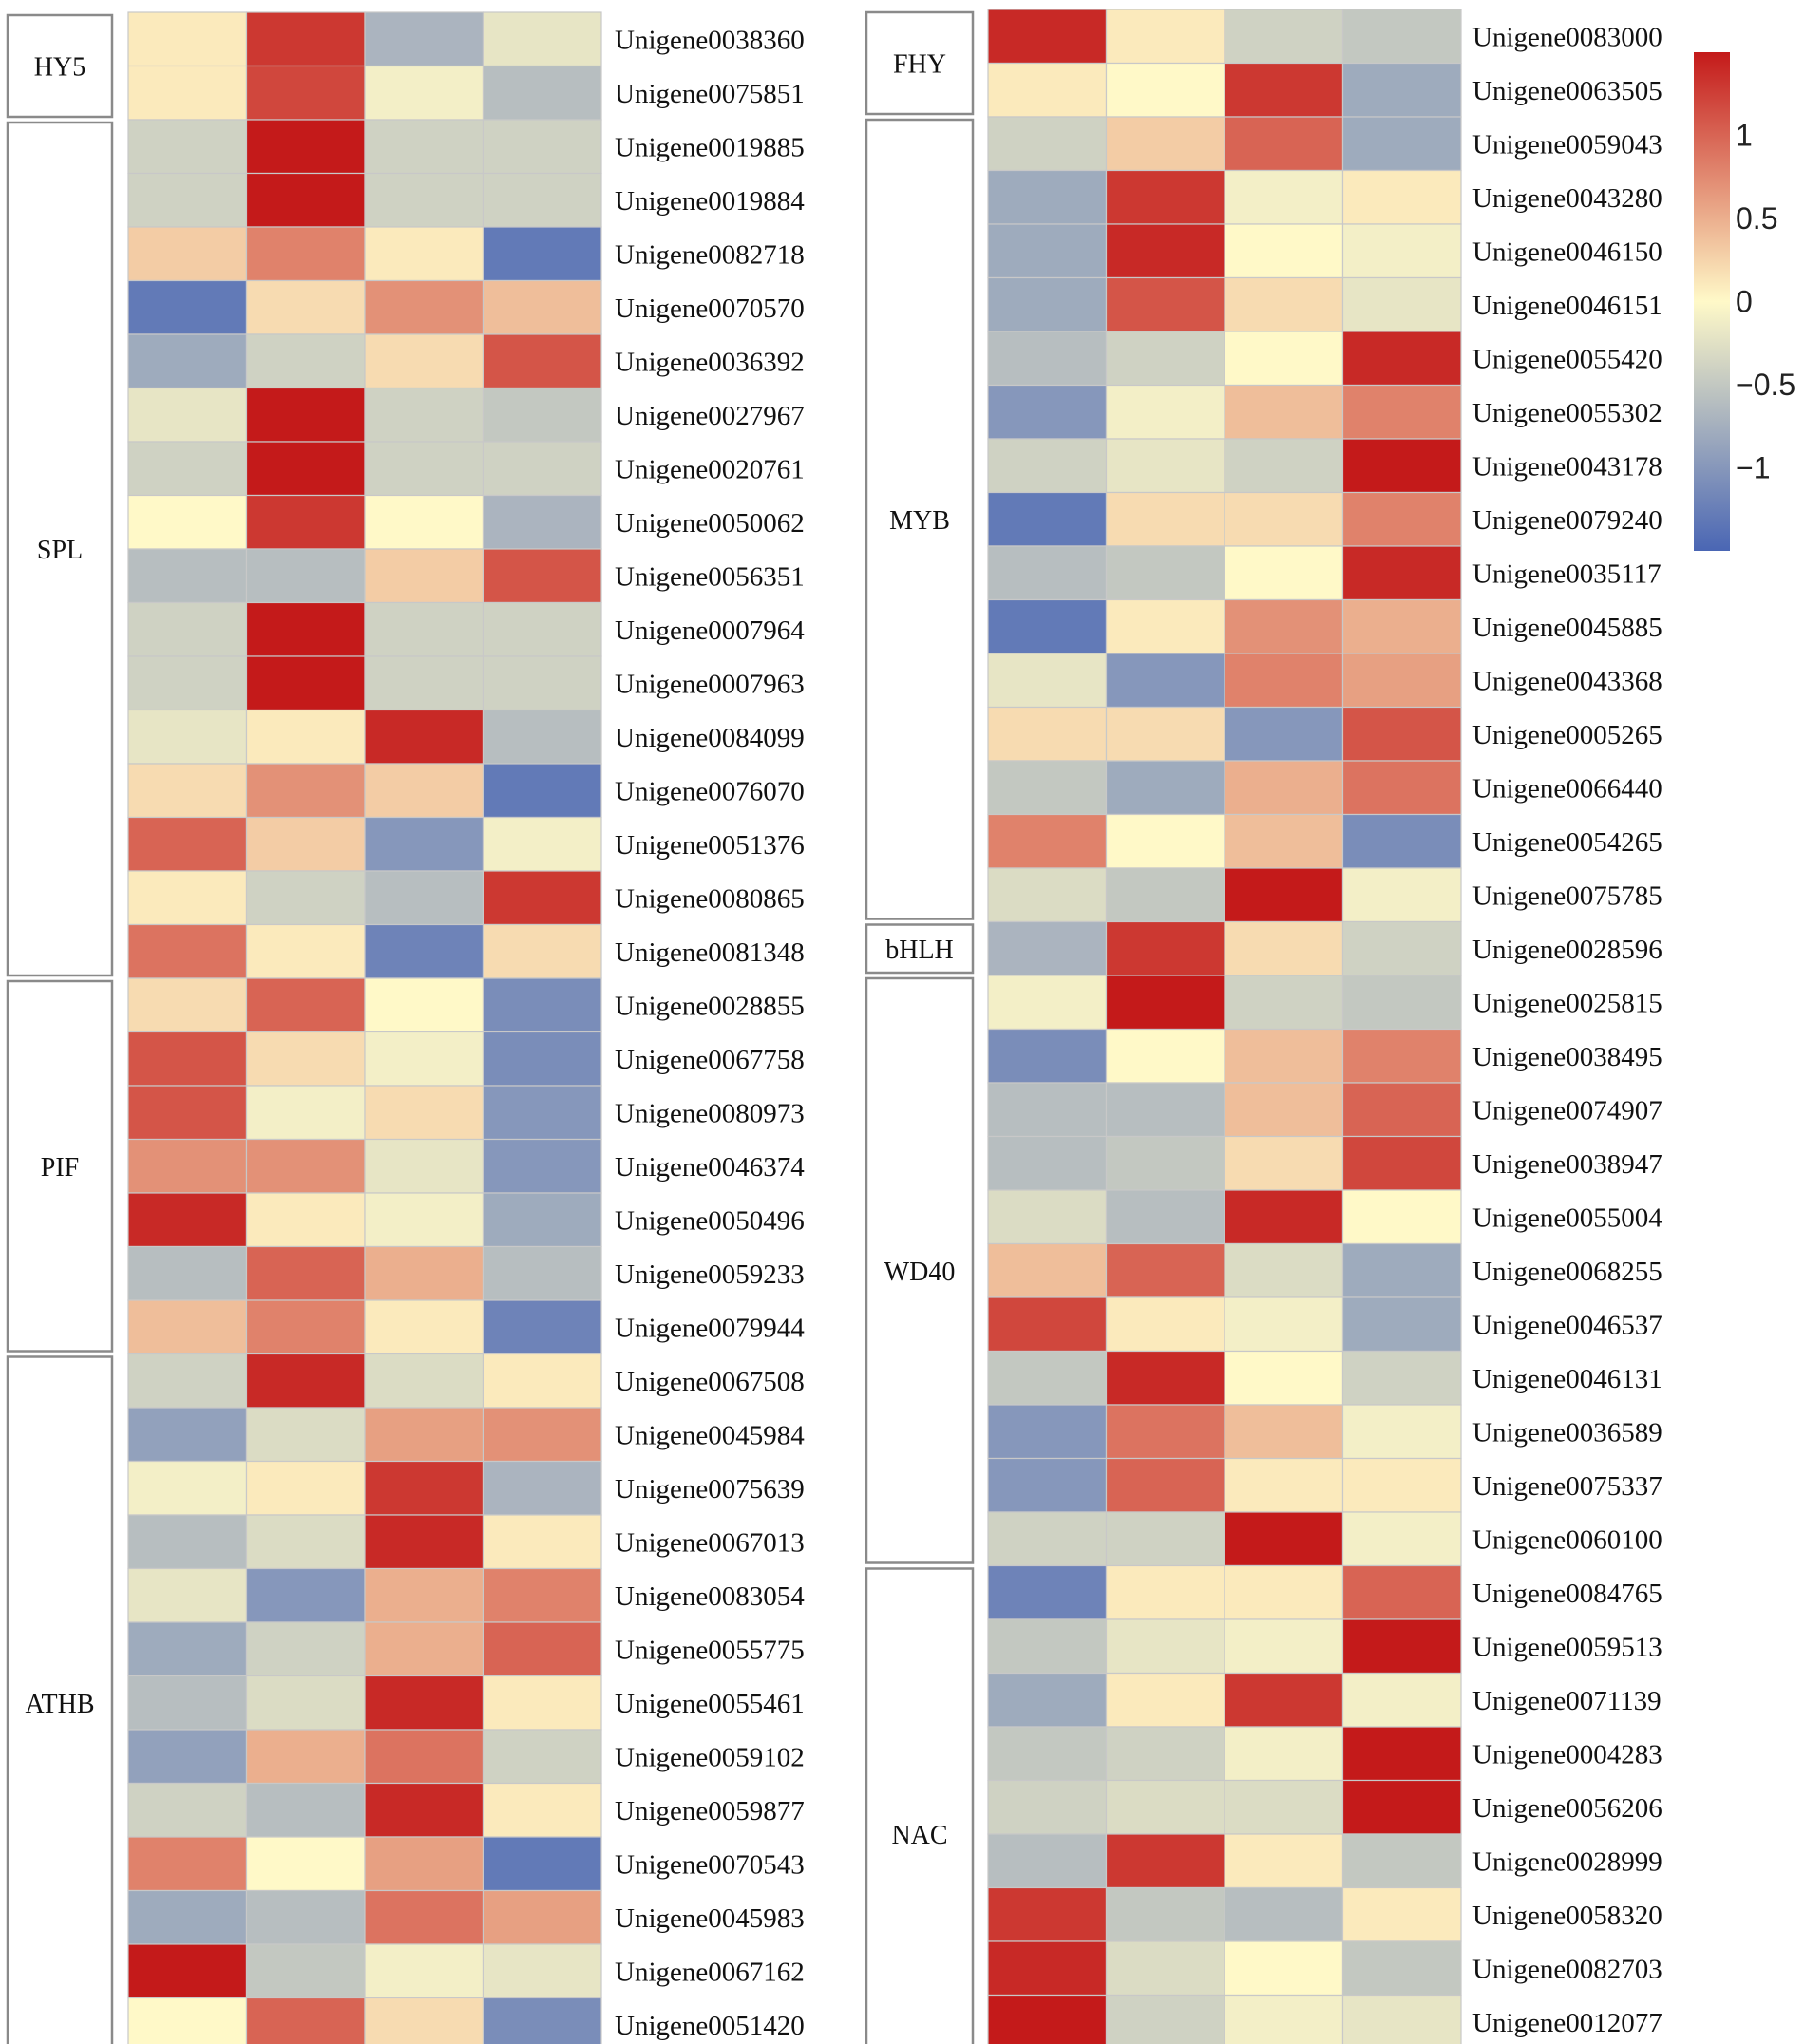 The image size is (1805, 2044). I want to click on gene-label: Unigene0050062, so click(710, 523).